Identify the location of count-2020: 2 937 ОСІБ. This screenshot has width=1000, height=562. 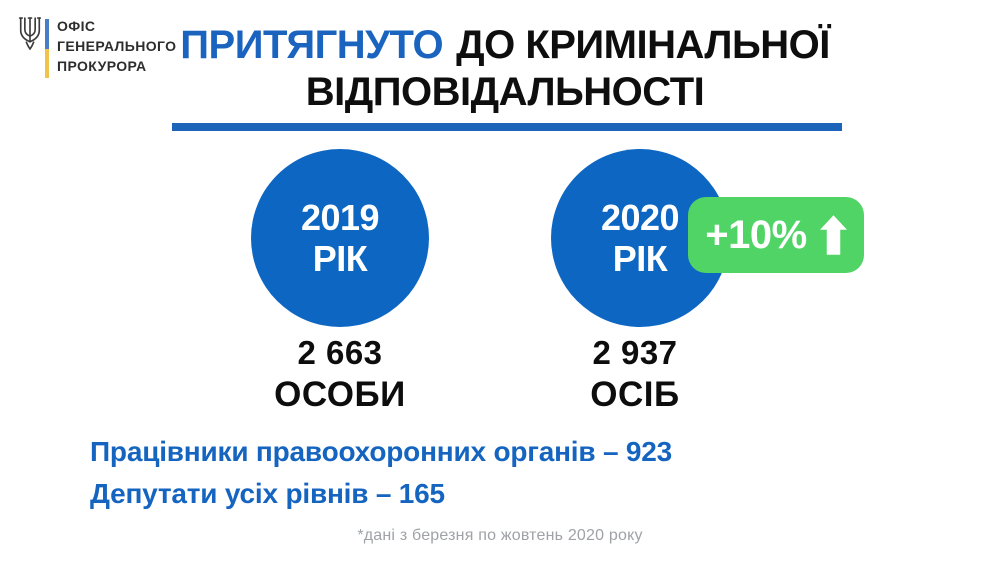
(635, 374).